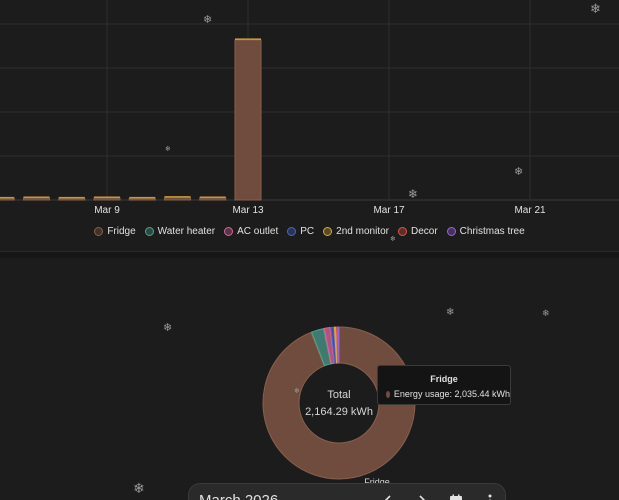 The image size is (619, 500). Describe the element at coordinates (492, 231) in the screenshot. I see `legend-label: Christmas tree` at that location.